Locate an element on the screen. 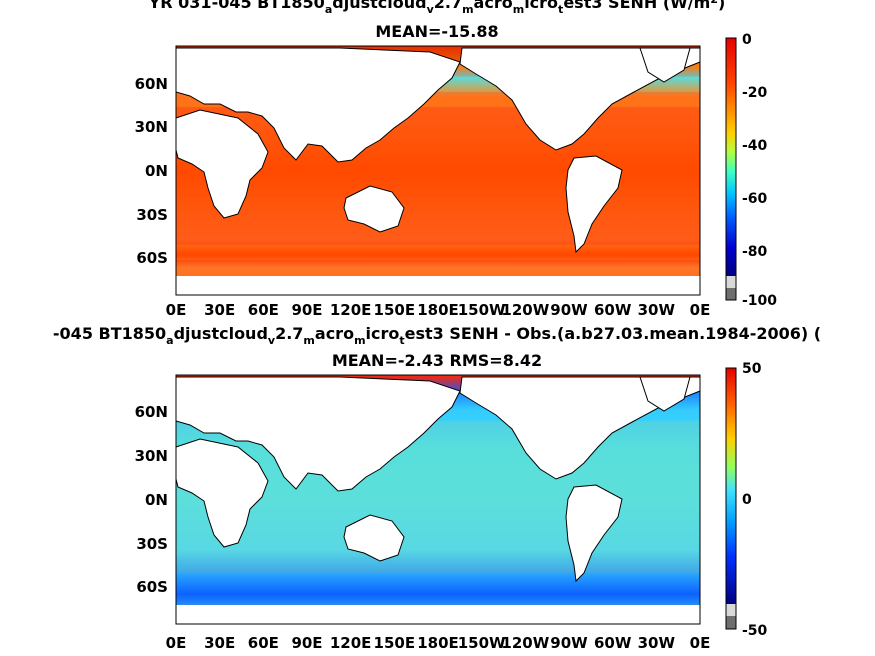 This screenshot has width=875, height=656. colorbar-tick: -60 is located at coordinates (755, 199).